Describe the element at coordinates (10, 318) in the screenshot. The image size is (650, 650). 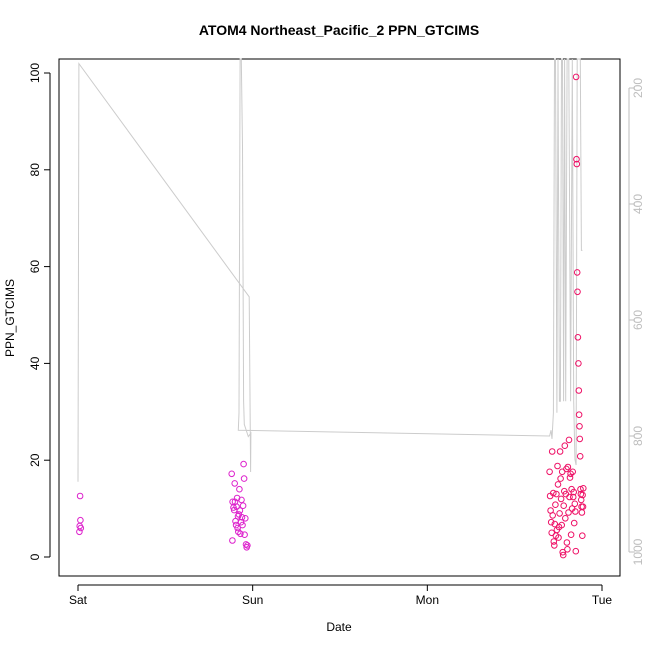
I see `y-axis-label: PPN_GTCIMS` at that location.